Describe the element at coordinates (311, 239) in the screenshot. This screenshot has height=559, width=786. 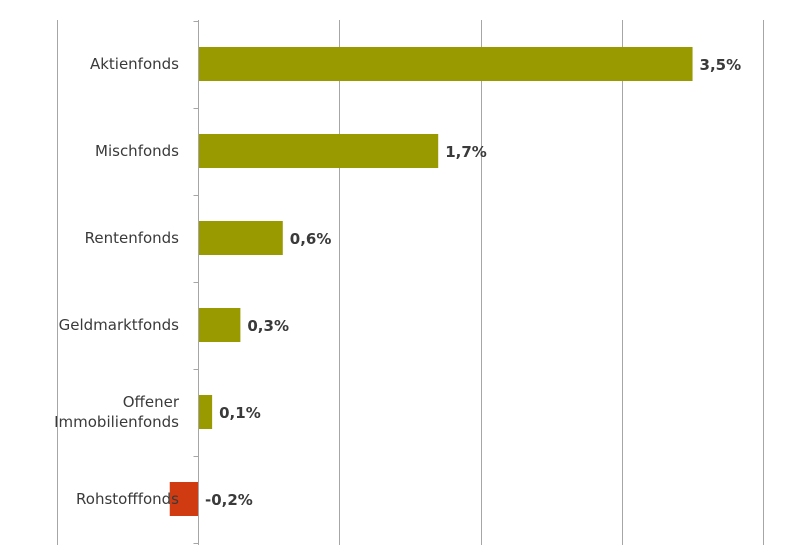
I see `value-label-2: 0,6%` at that location.